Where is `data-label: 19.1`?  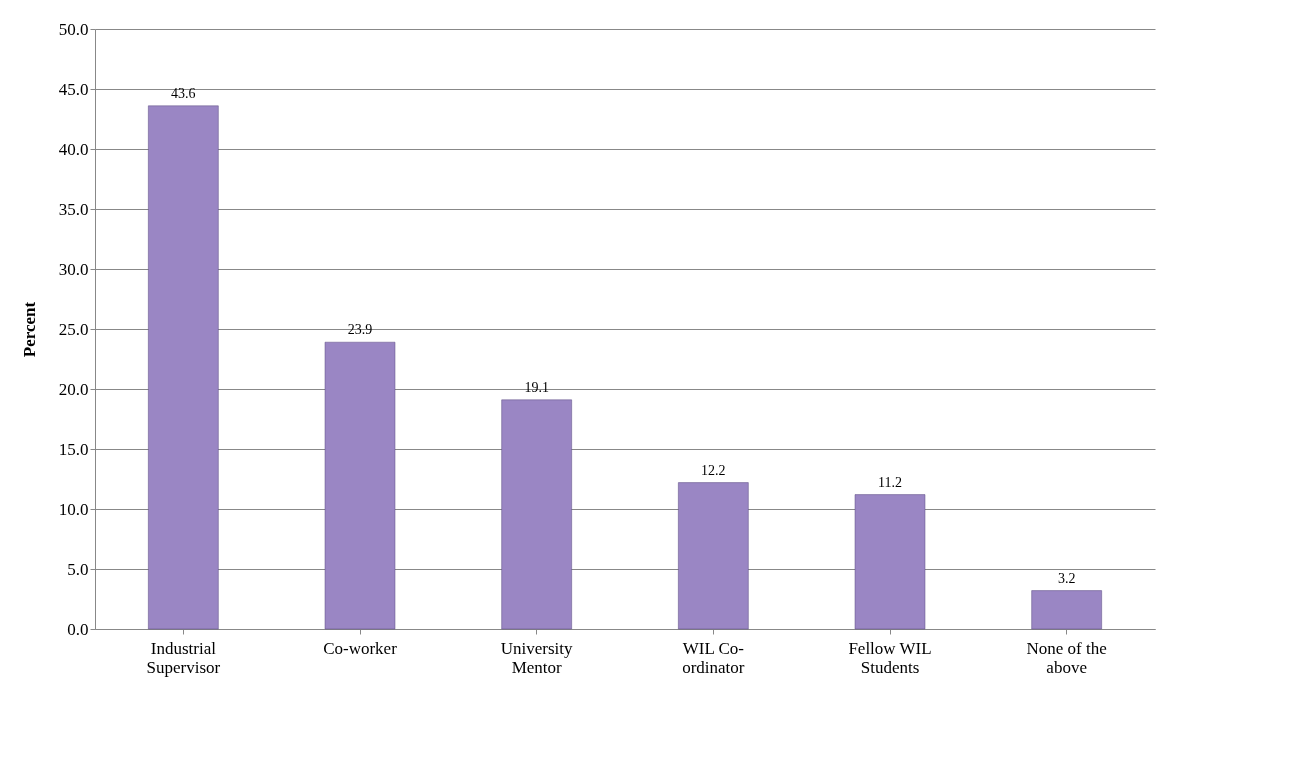 data-label: 19.1 is located at coordinates (536, 387).